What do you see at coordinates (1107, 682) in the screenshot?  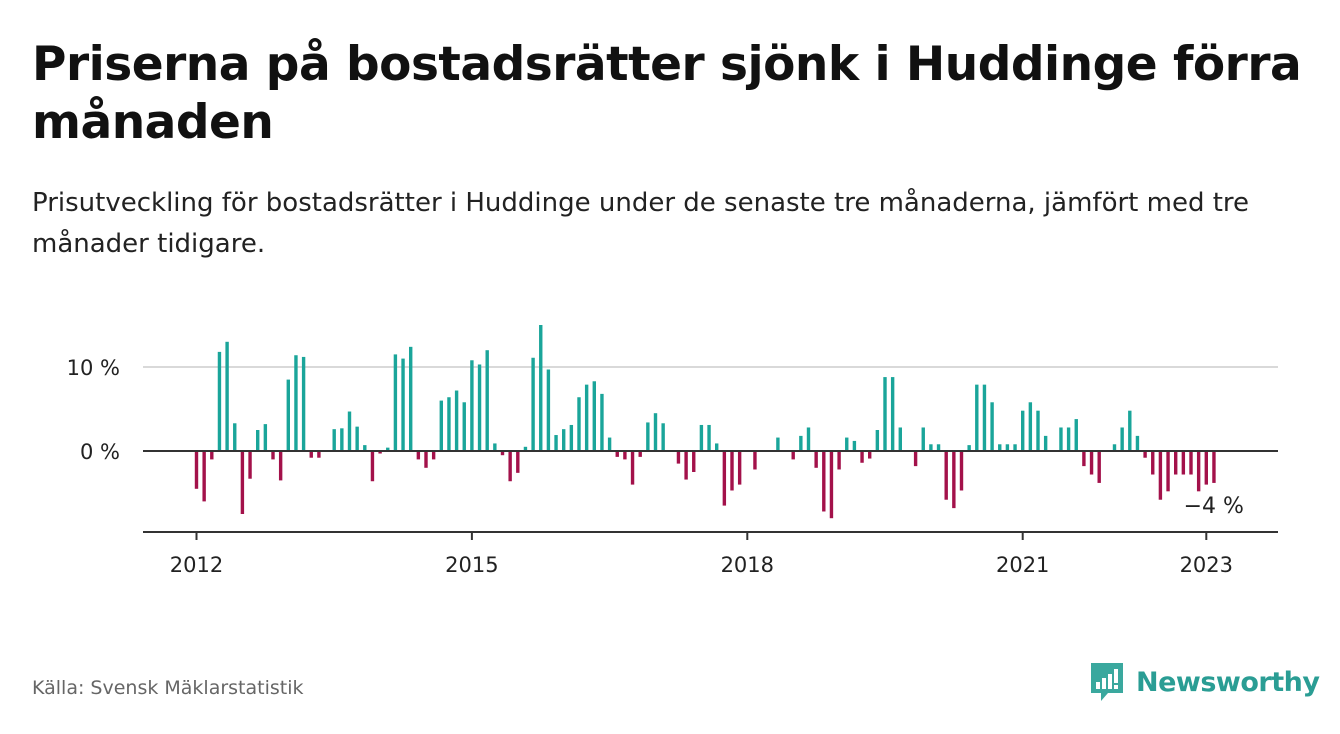 I see `bar-chart-logo-icon` at bounding box center [1107, 682].